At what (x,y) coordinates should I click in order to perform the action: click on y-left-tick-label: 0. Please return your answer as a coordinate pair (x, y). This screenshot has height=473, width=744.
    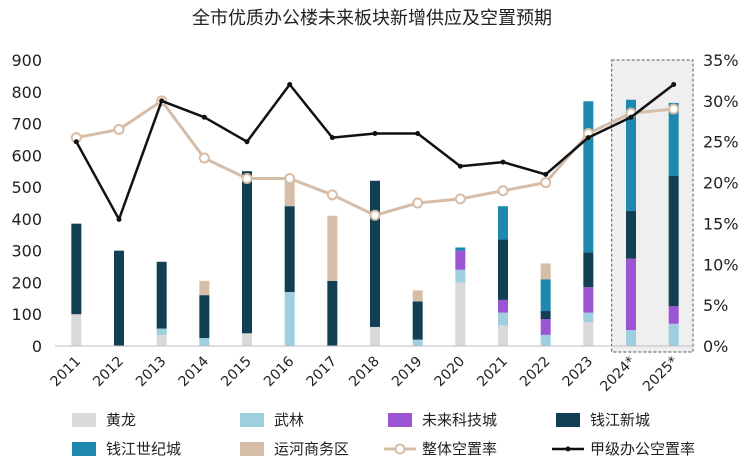
    Looking at the image, I should click on (37, 346).